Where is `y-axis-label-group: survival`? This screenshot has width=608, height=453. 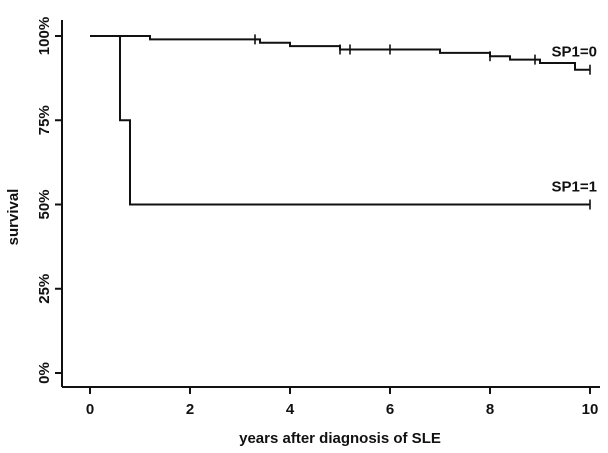
y-axis-label-group: survival is located at coordinates (13, 217).